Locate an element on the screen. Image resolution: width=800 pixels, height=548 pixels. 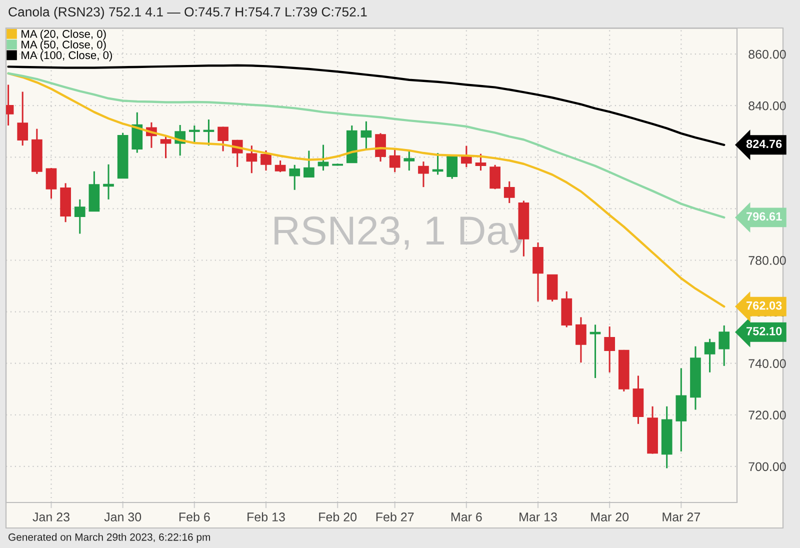
legend-label: MA (100, Close, 0) is located at coordinates (67, 56).